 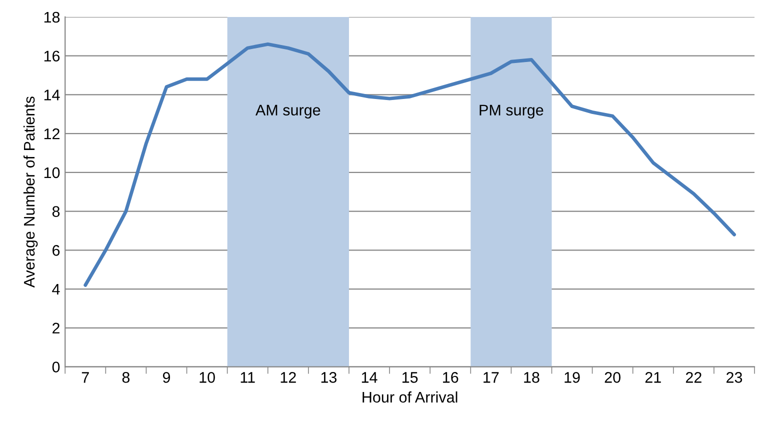 I want to click on y-tick-label: 4, so click(x=56, y=289).